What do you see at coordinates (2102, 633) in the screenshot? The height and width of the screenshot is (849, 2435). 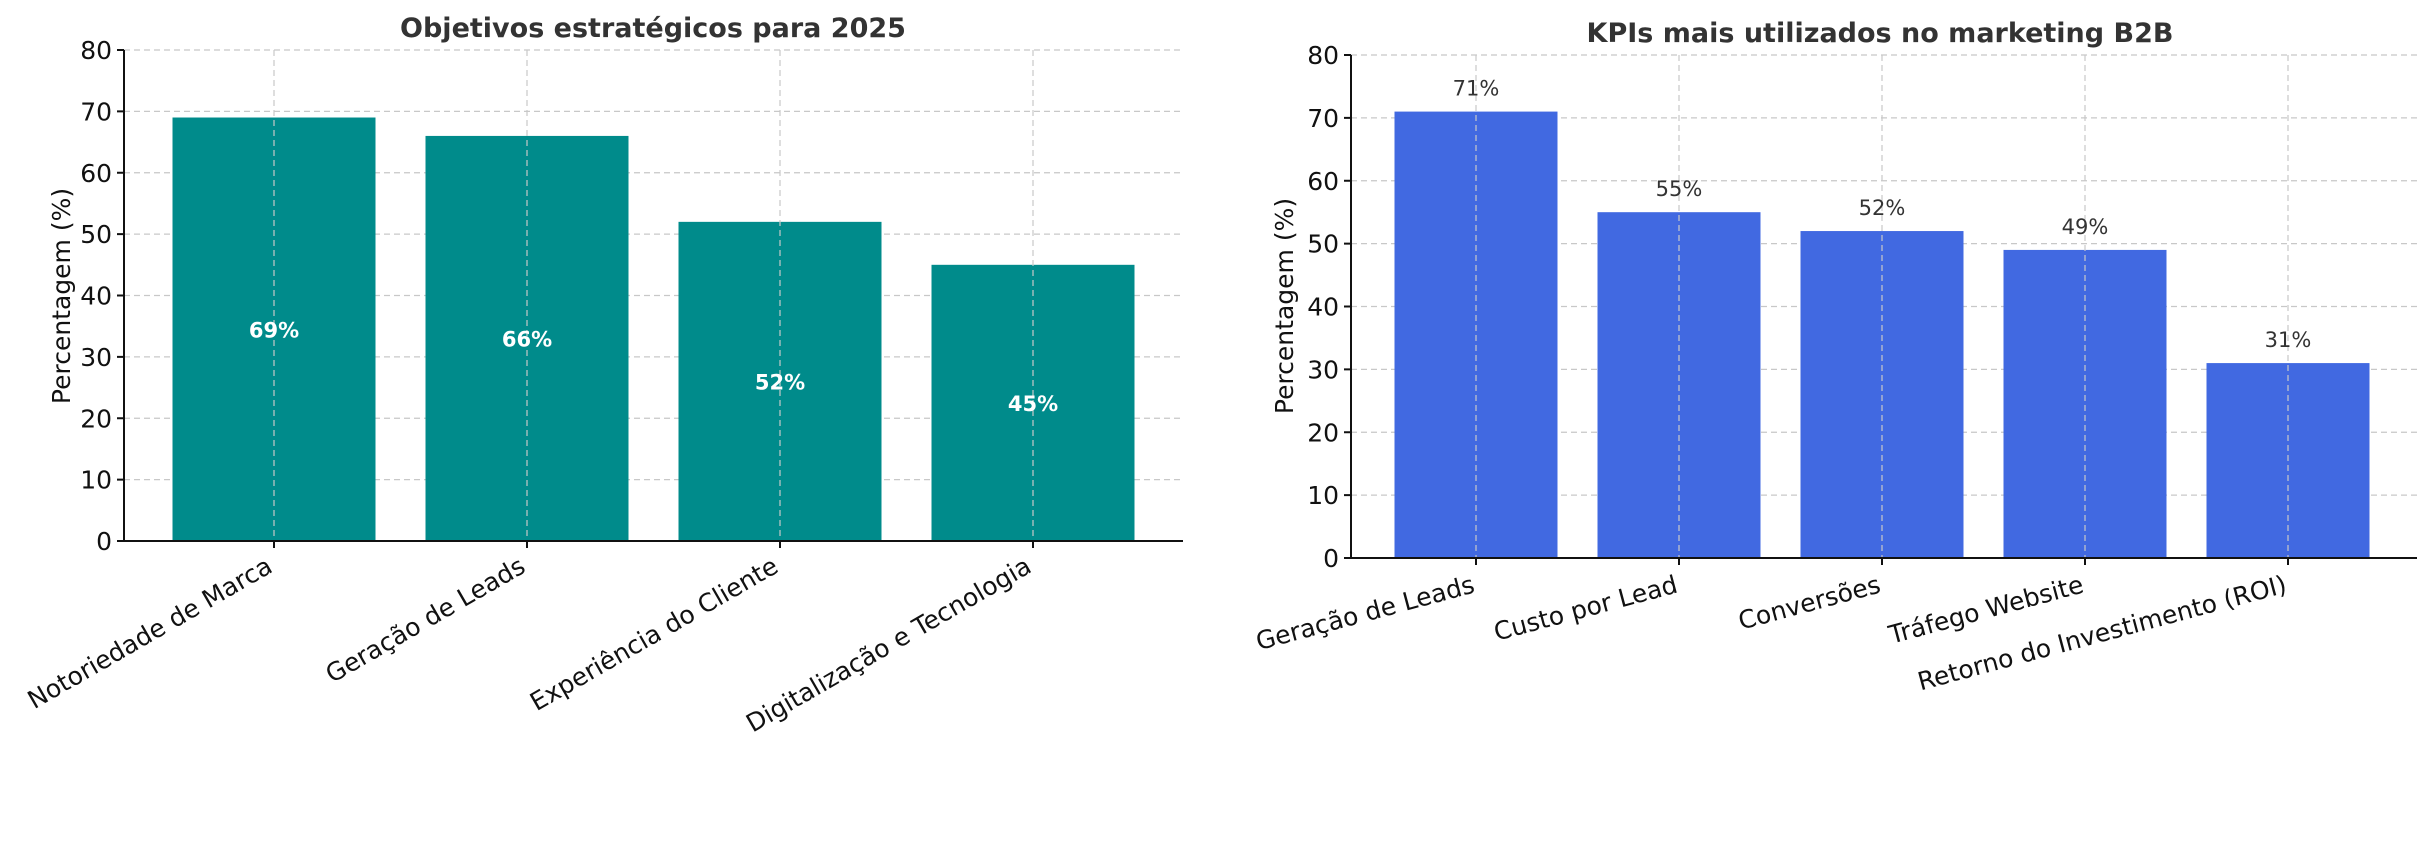 I see `x-tick-label: Retorno do Investimento (ROI)` at bounding box center [2102, 633].